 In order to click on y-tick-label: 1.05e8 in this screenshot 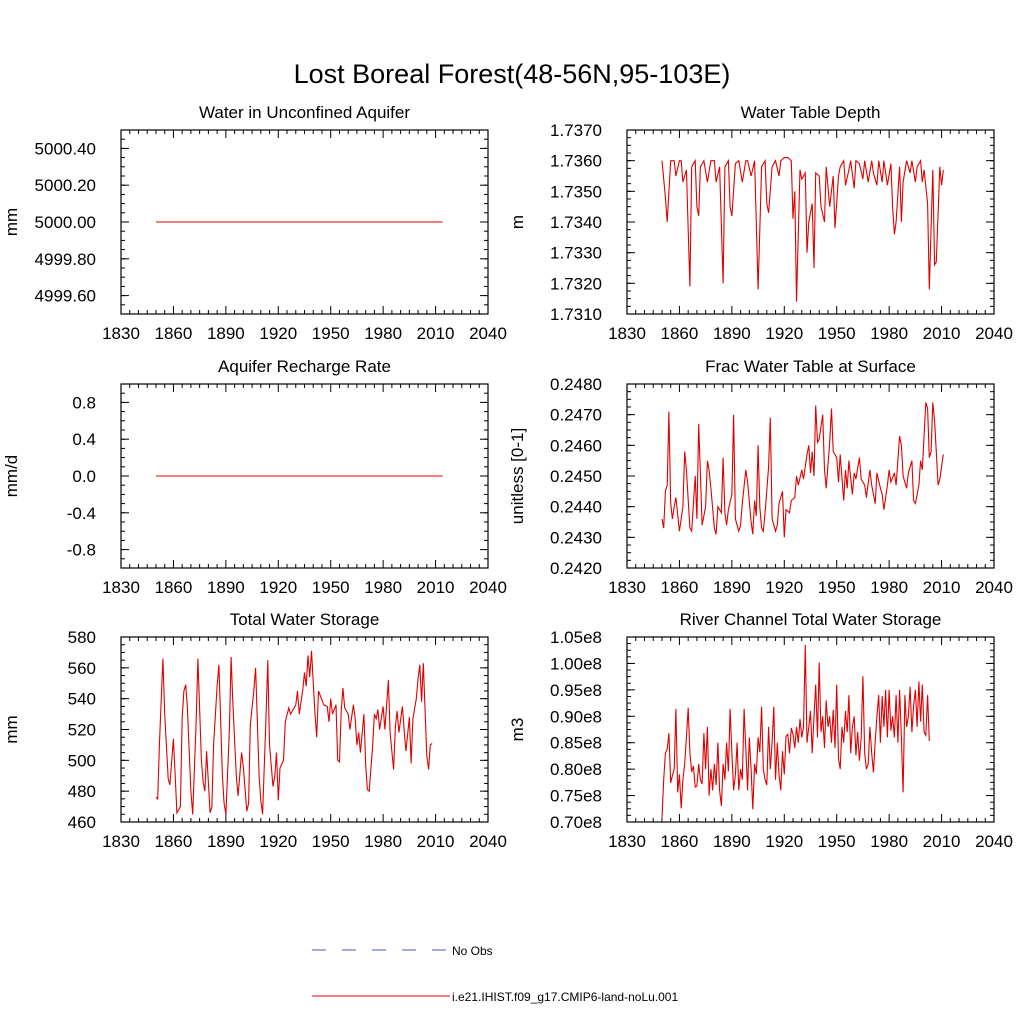, I will do `click(576, 637)`.